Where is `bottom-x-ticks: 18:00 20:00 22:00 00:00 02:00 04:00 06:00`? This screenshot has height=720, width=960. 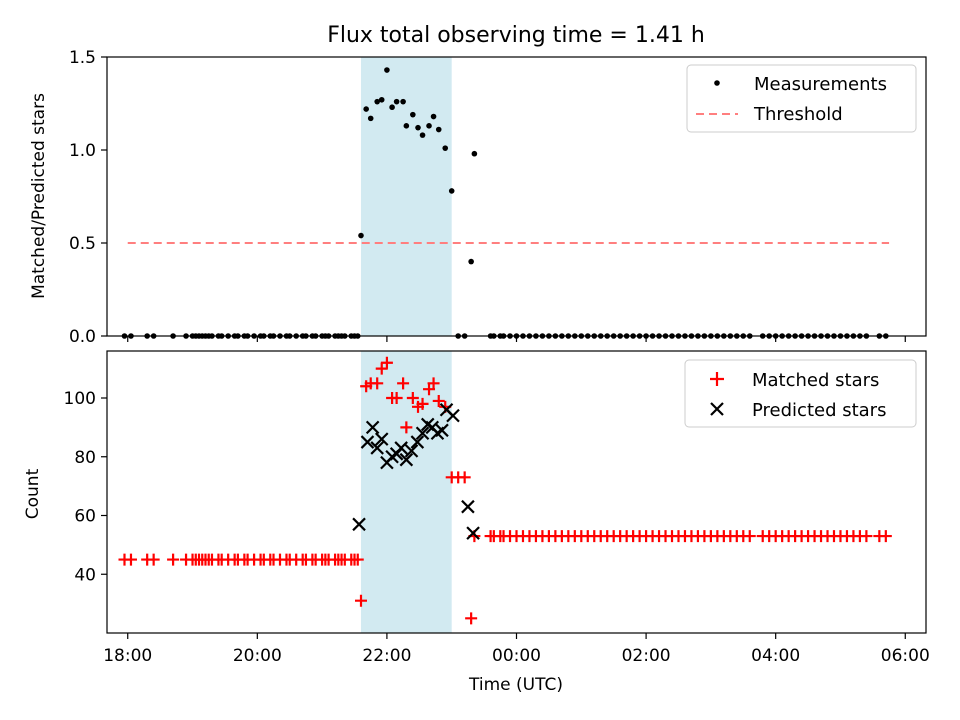
bottom-x-ticks: 18:00 20:00 22:00 00:00 02:00 04:00 06:00 is located at coordinates (516, 649).